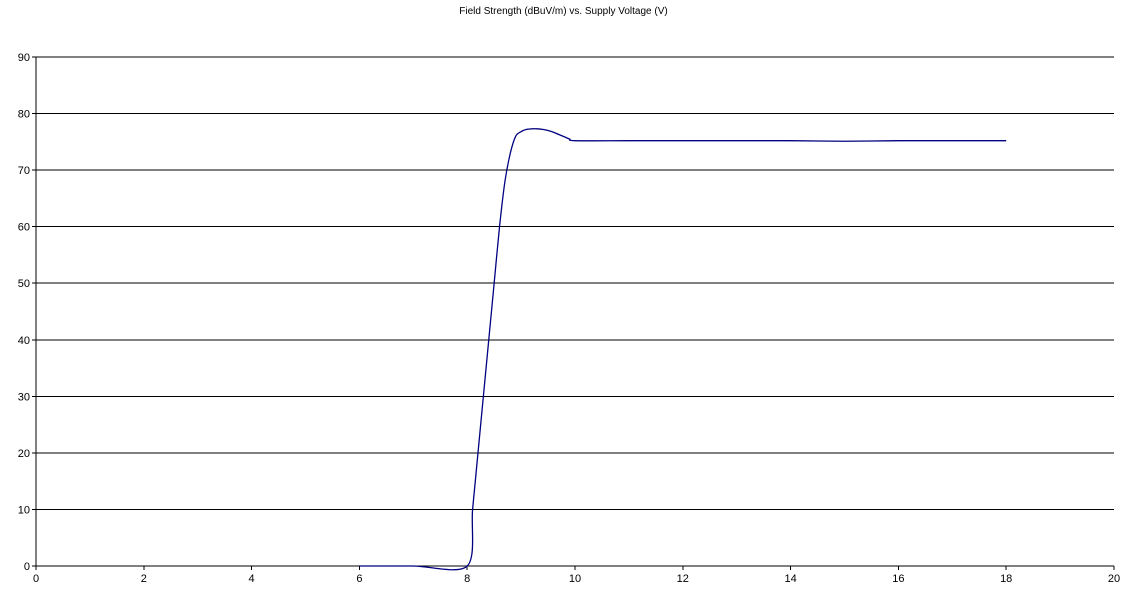 This screenshot has height=594, width=1127. What do you see at coordinates (36, 579) in the screenshot?
I see `x-tick-label: 0` at bounding box center [36, 579].